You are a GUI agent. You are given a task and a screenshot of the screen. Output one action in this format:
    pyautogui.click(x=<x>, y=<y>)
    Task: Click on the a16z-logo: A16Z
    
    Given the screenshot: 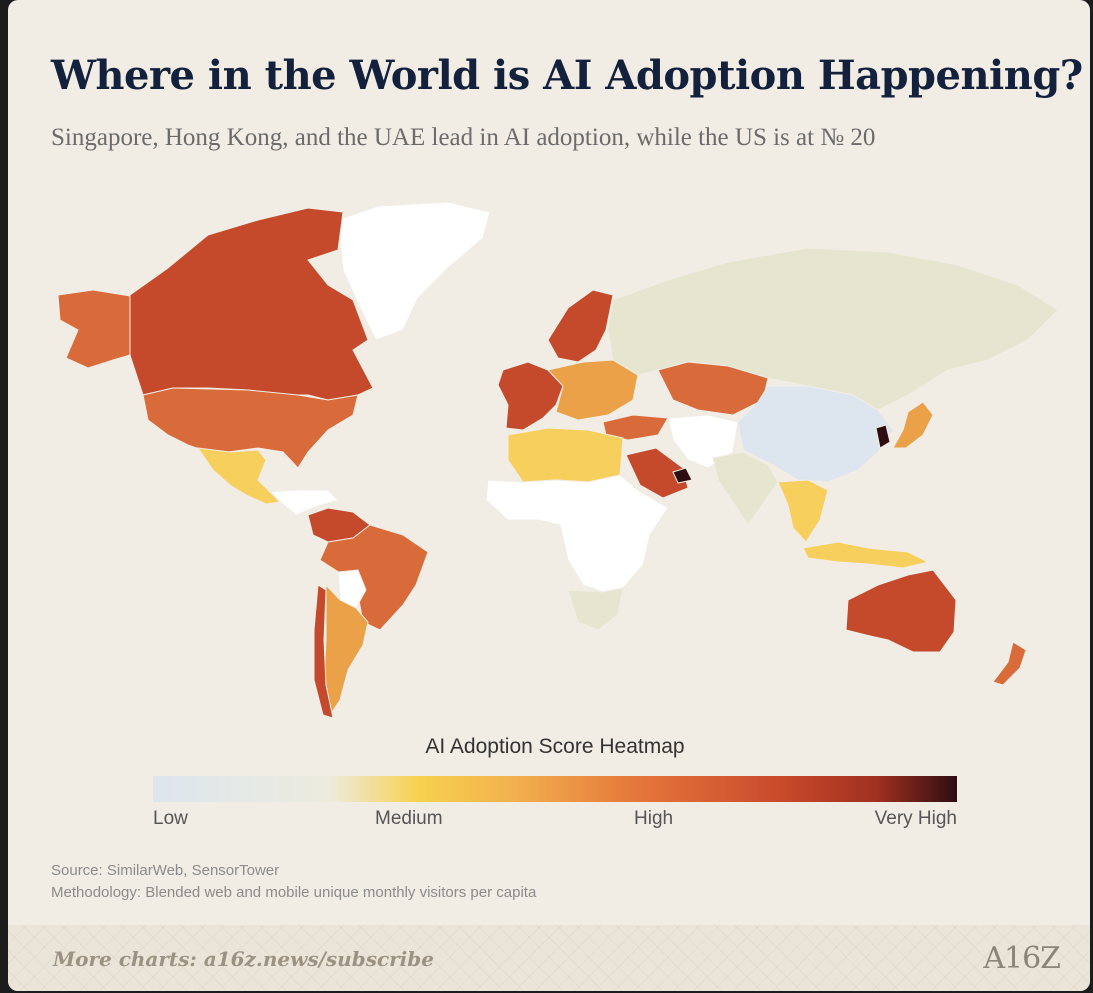 What is the action you would take?
    pyautogui.click(x=1022, y=958)
    